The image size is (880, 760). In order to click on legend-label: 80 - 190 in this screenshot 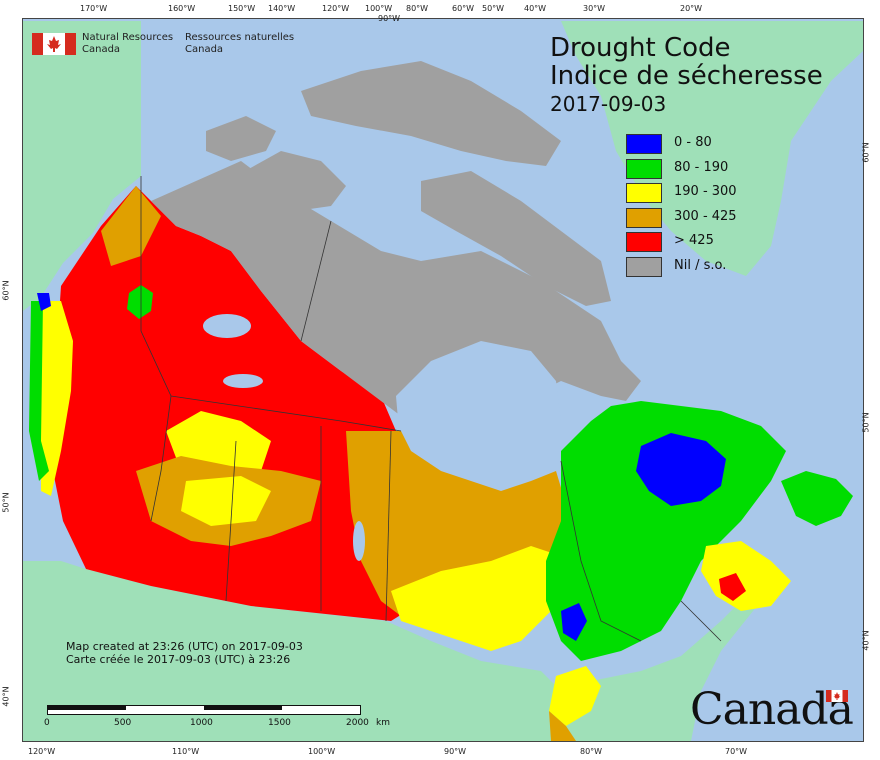, I will do `click(701, 167)`.